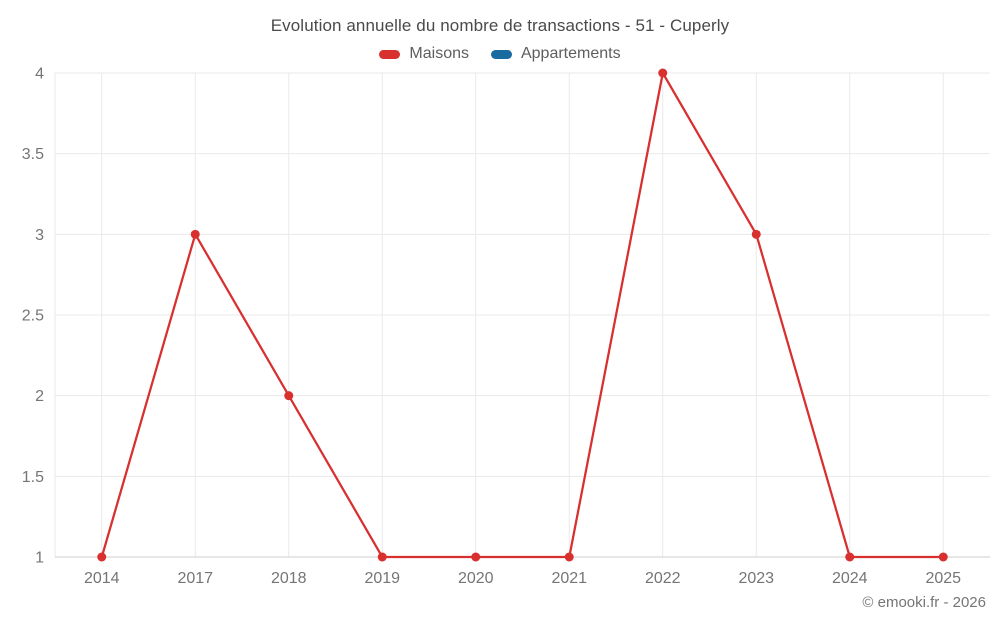  Describe the element at coordinates (289, 578) in the screenshot. I see `x-tick-label: 2018` at that location.